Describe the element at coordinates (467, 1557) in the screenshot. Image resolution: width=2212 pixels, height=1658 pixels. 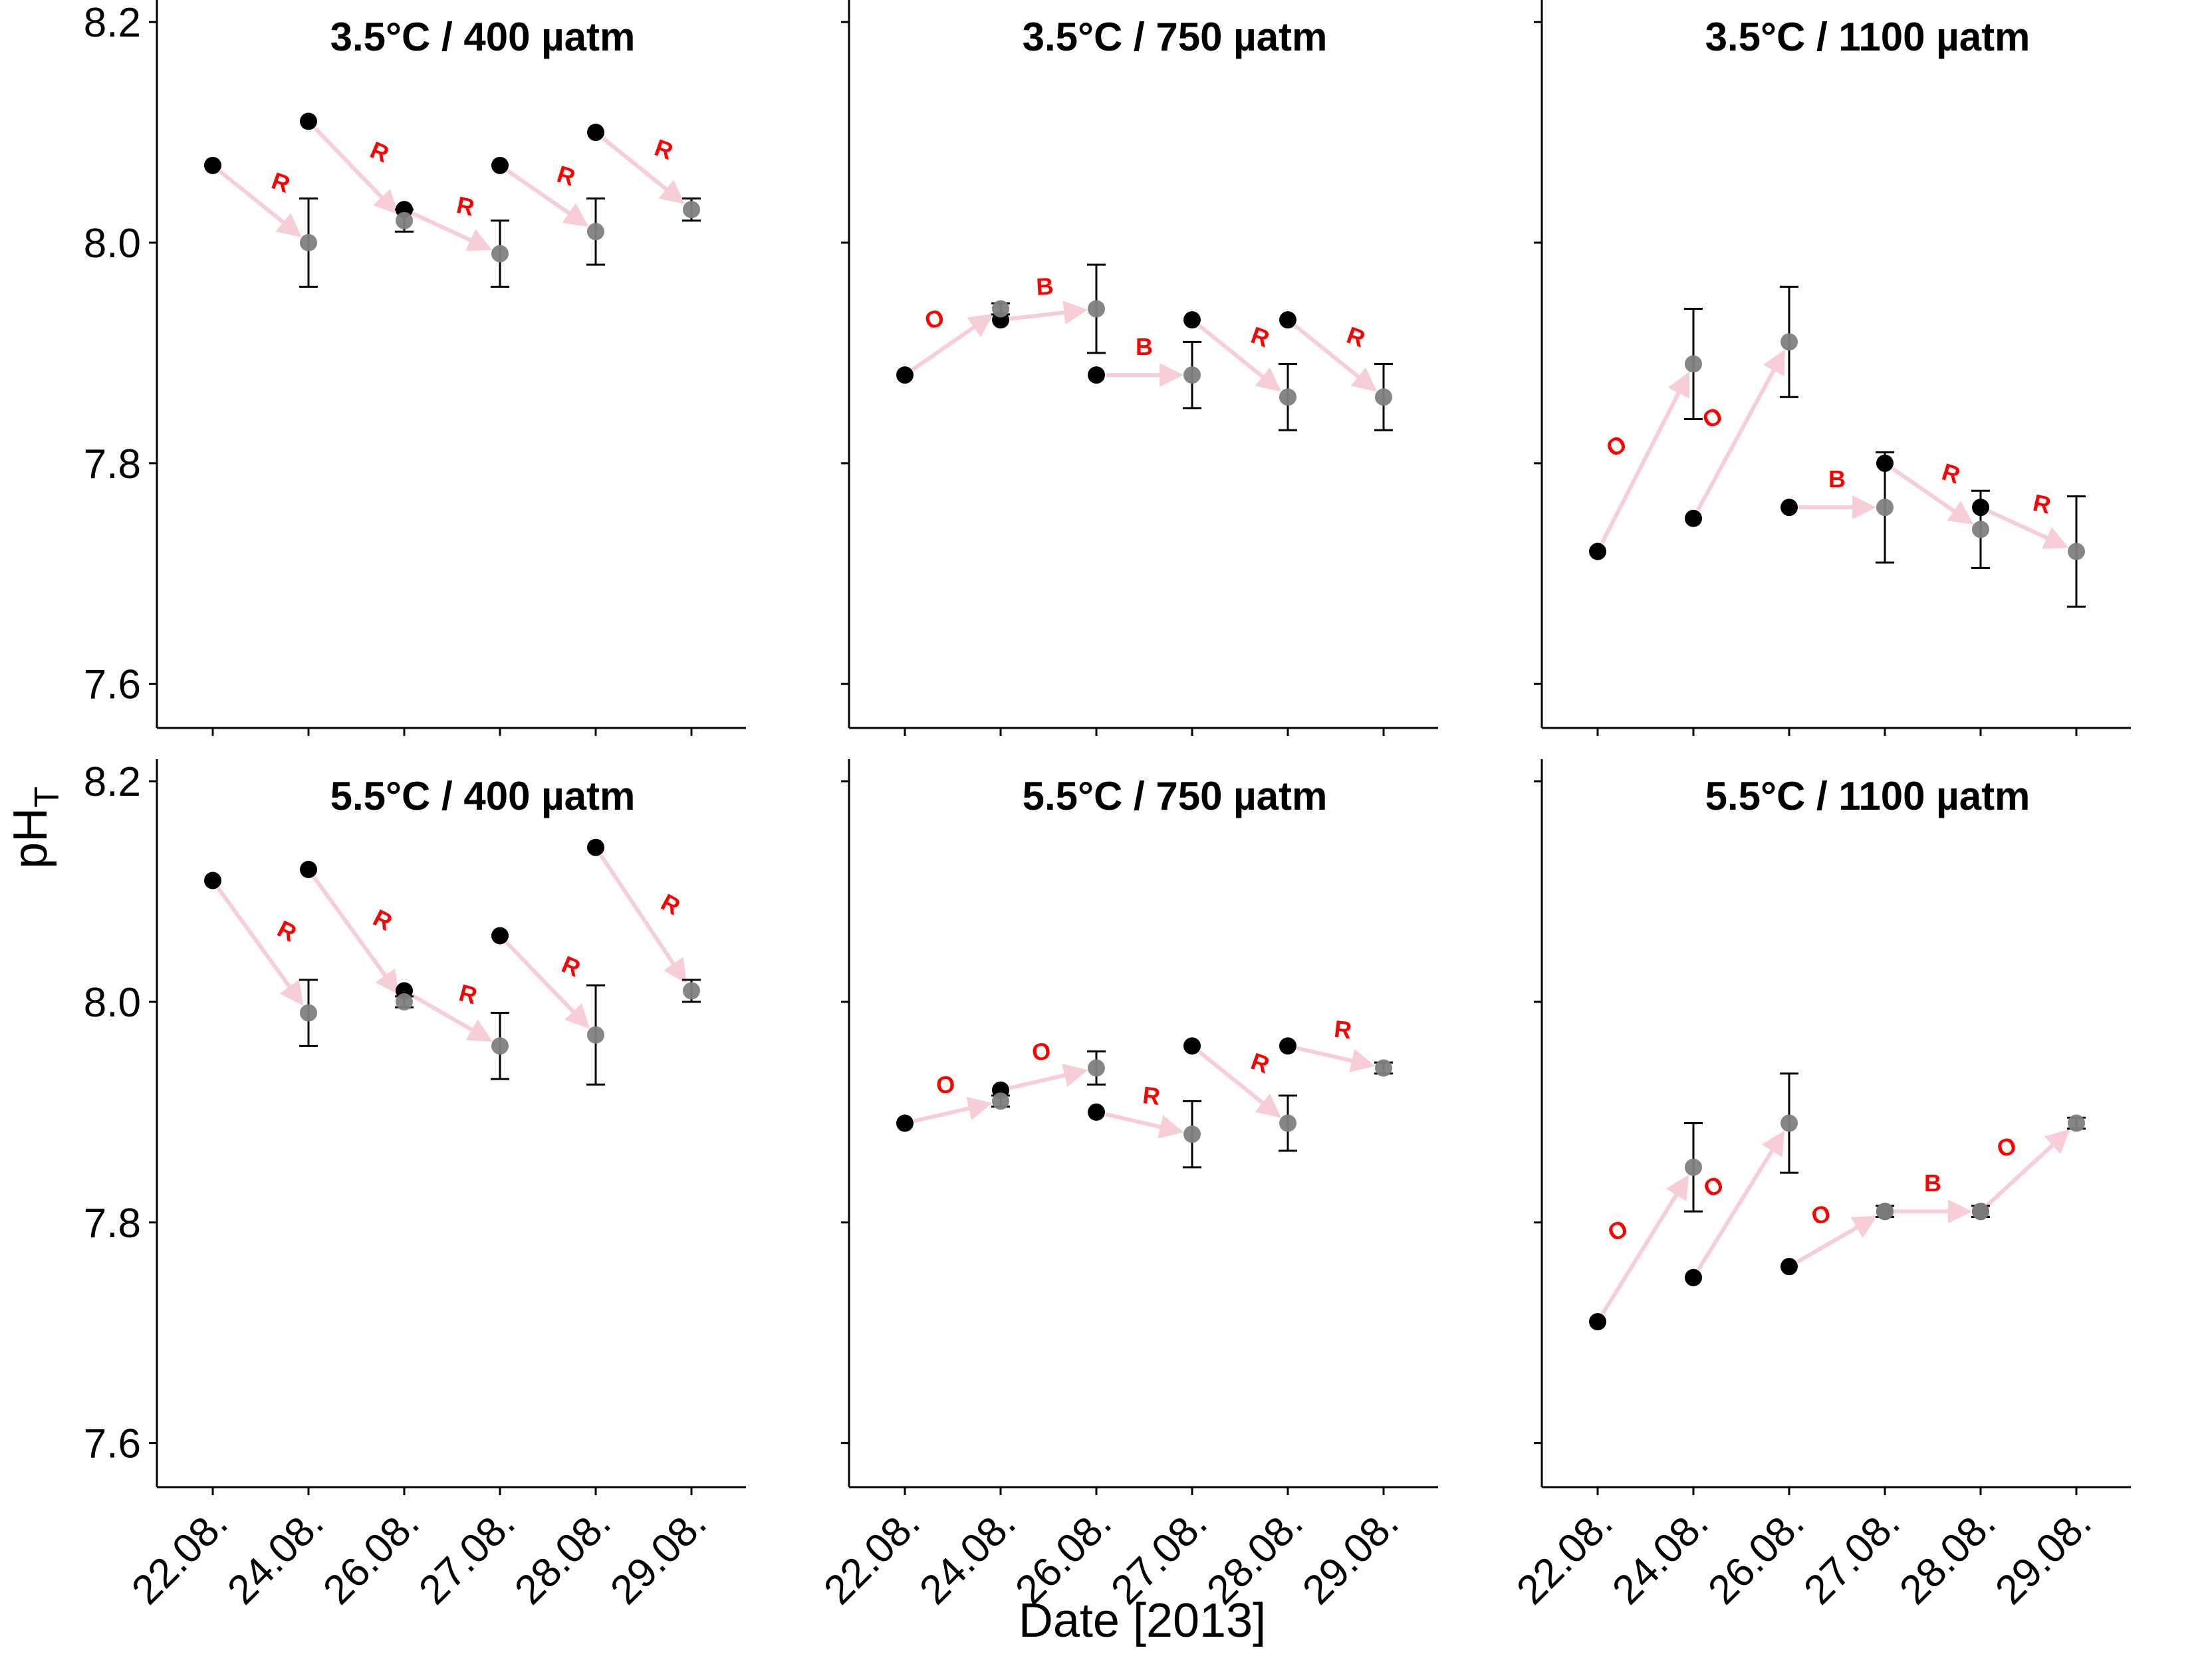
I see `x-tick-label: 27.08.` at that location.